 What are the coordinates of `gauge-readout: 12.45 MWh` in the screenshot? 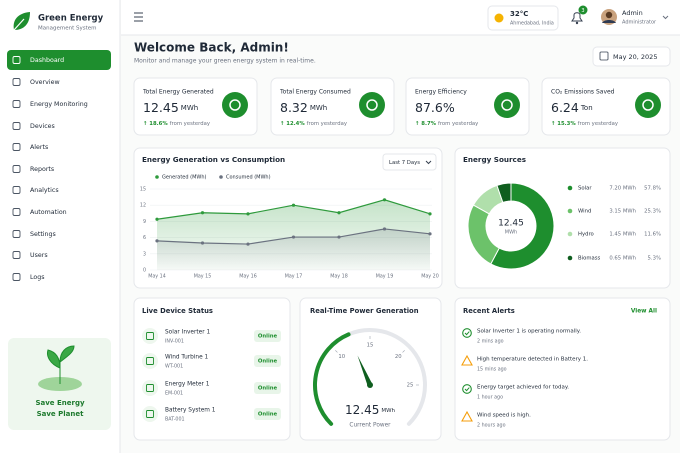 It's located at (370, 410).